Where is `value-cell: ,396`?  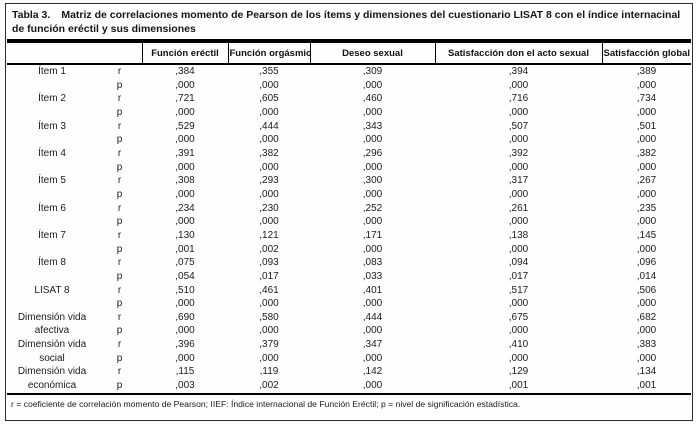
value-cell: ,396 is located at coordinates (185, 345).